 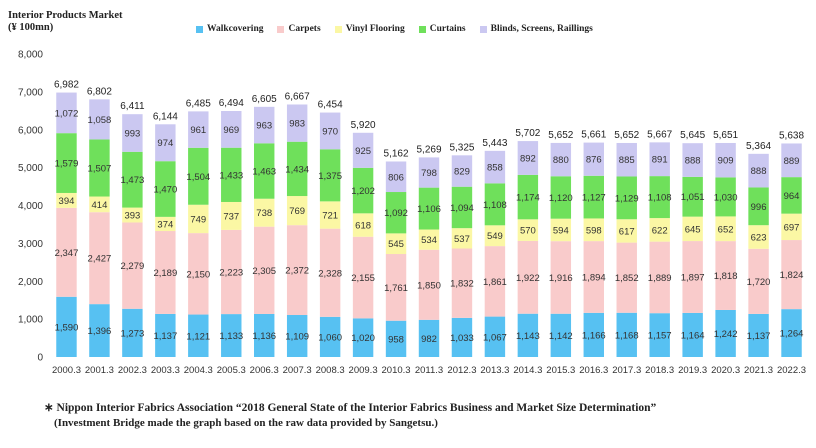 I want to click on data-label: 1,121, so click(x=198, y=336).